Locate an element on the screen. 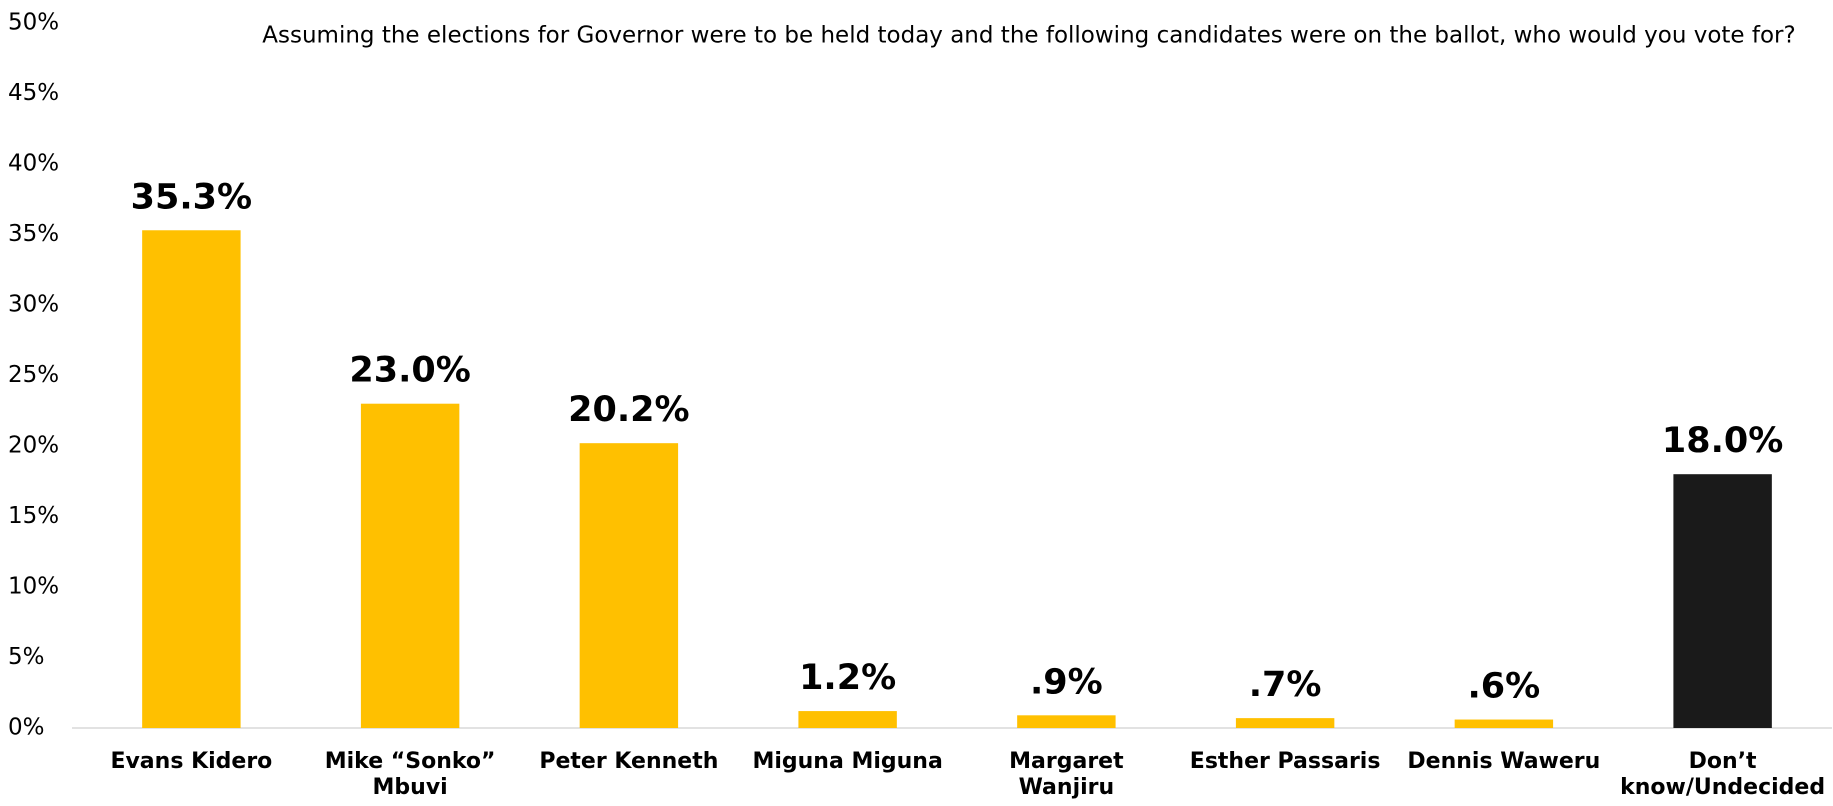 The image size is (1833, 806). x-tick-label: know/Undecided is located at coordinates (1722, 787).